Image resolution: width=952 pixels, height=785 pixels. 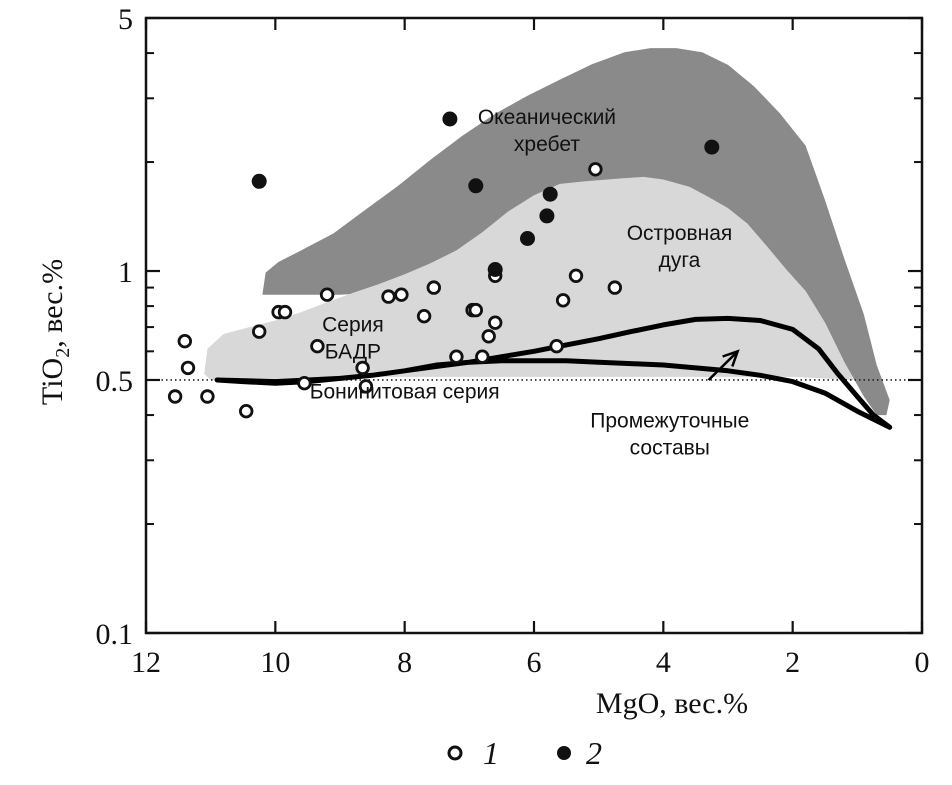 What do you see at coordinates (524, 753) in the screenshot?
I see `legend: 1 2` at bounding box center [524, 753].